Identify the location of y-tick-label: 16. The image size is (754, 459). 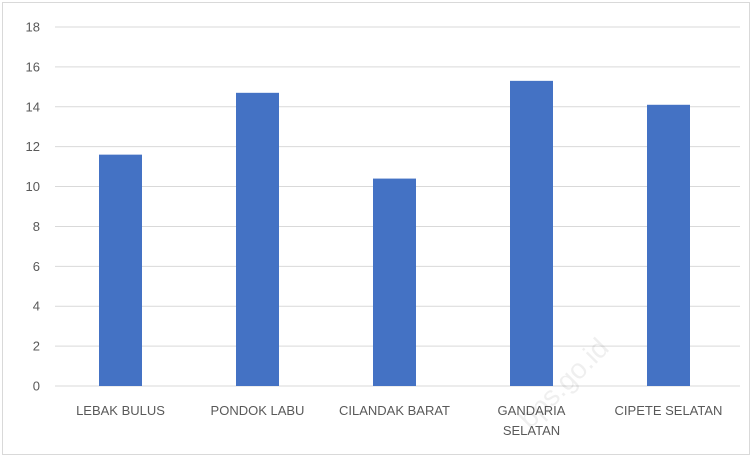
(33, 66).